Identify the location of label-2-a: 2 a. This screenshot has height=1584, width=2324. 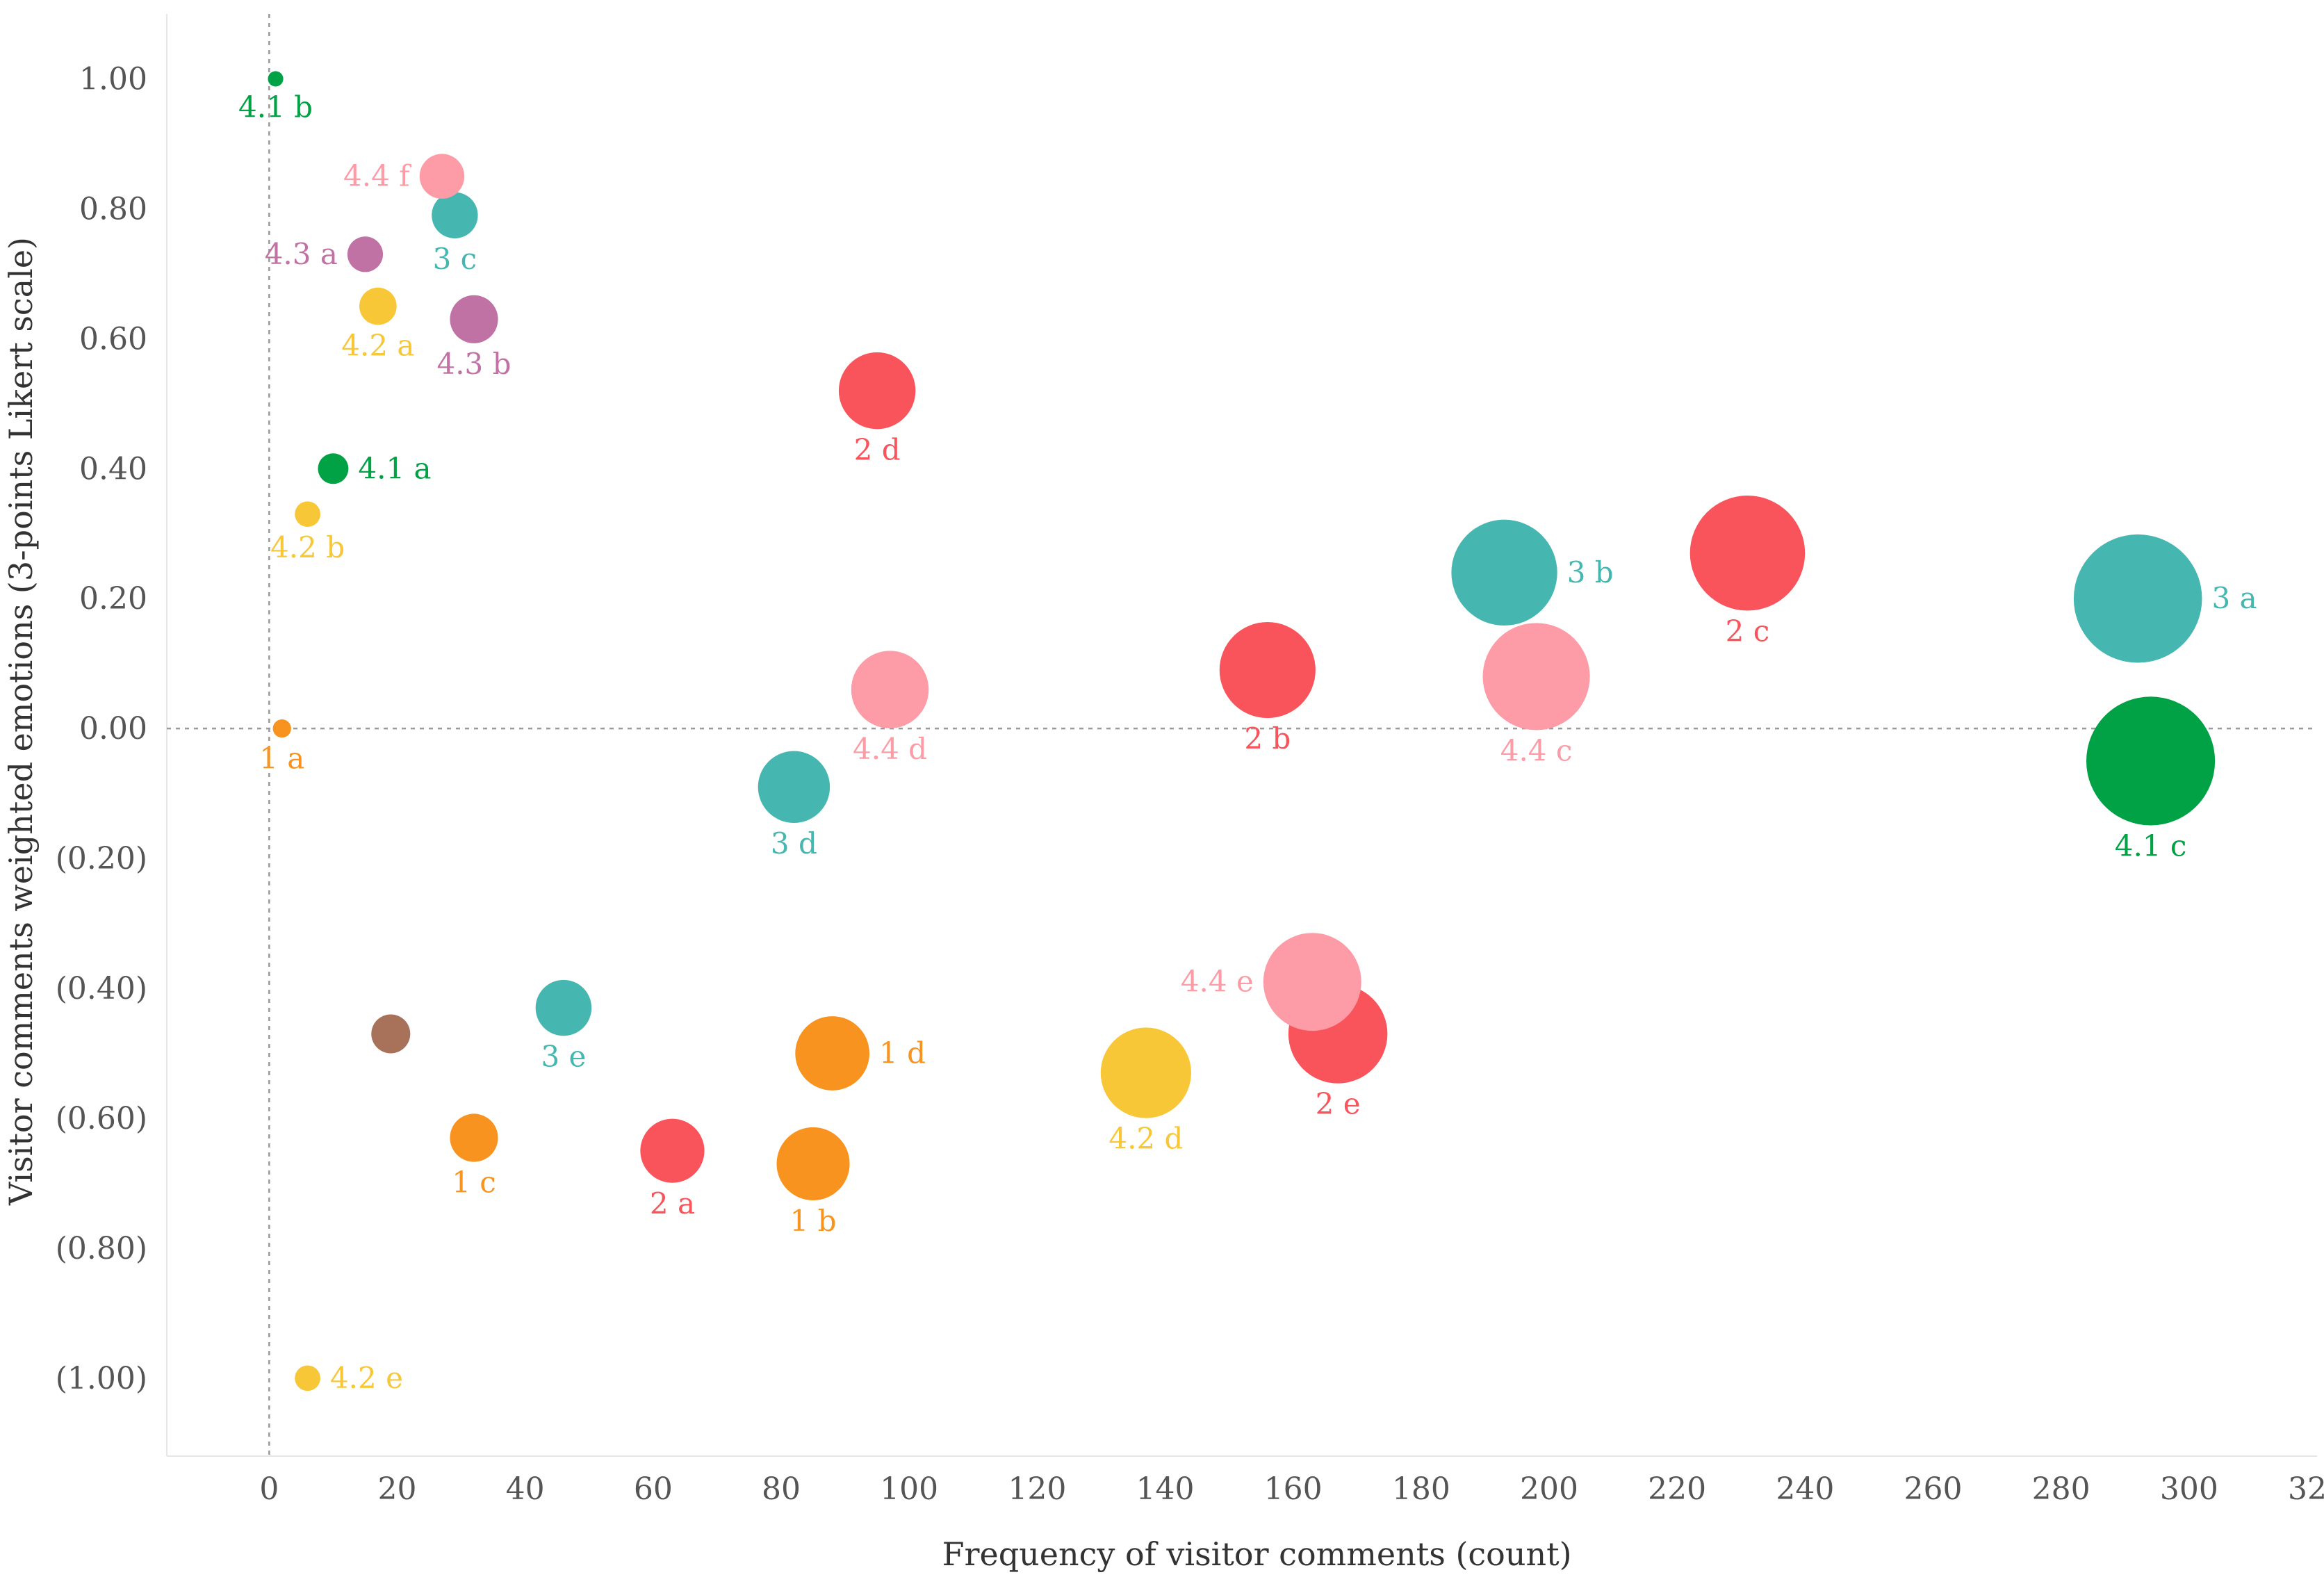
(673, 1203).